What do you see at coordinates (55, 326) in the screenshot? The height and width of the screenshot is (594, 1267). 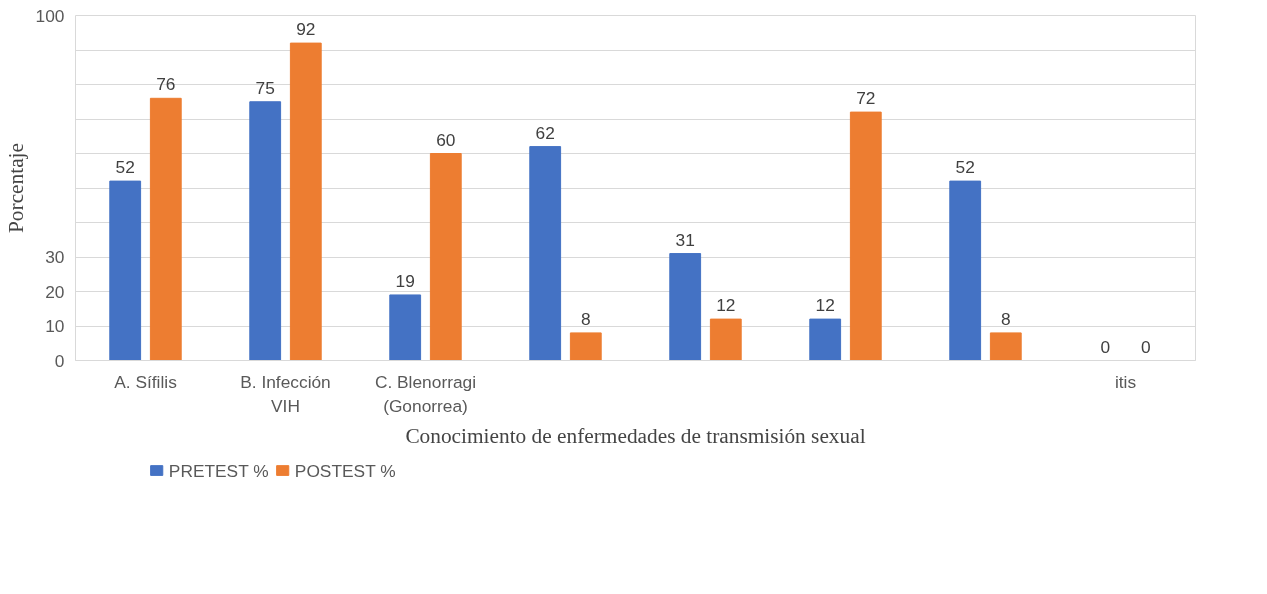 I see `y-tick-label: 10` at bounding box center [55, 326].